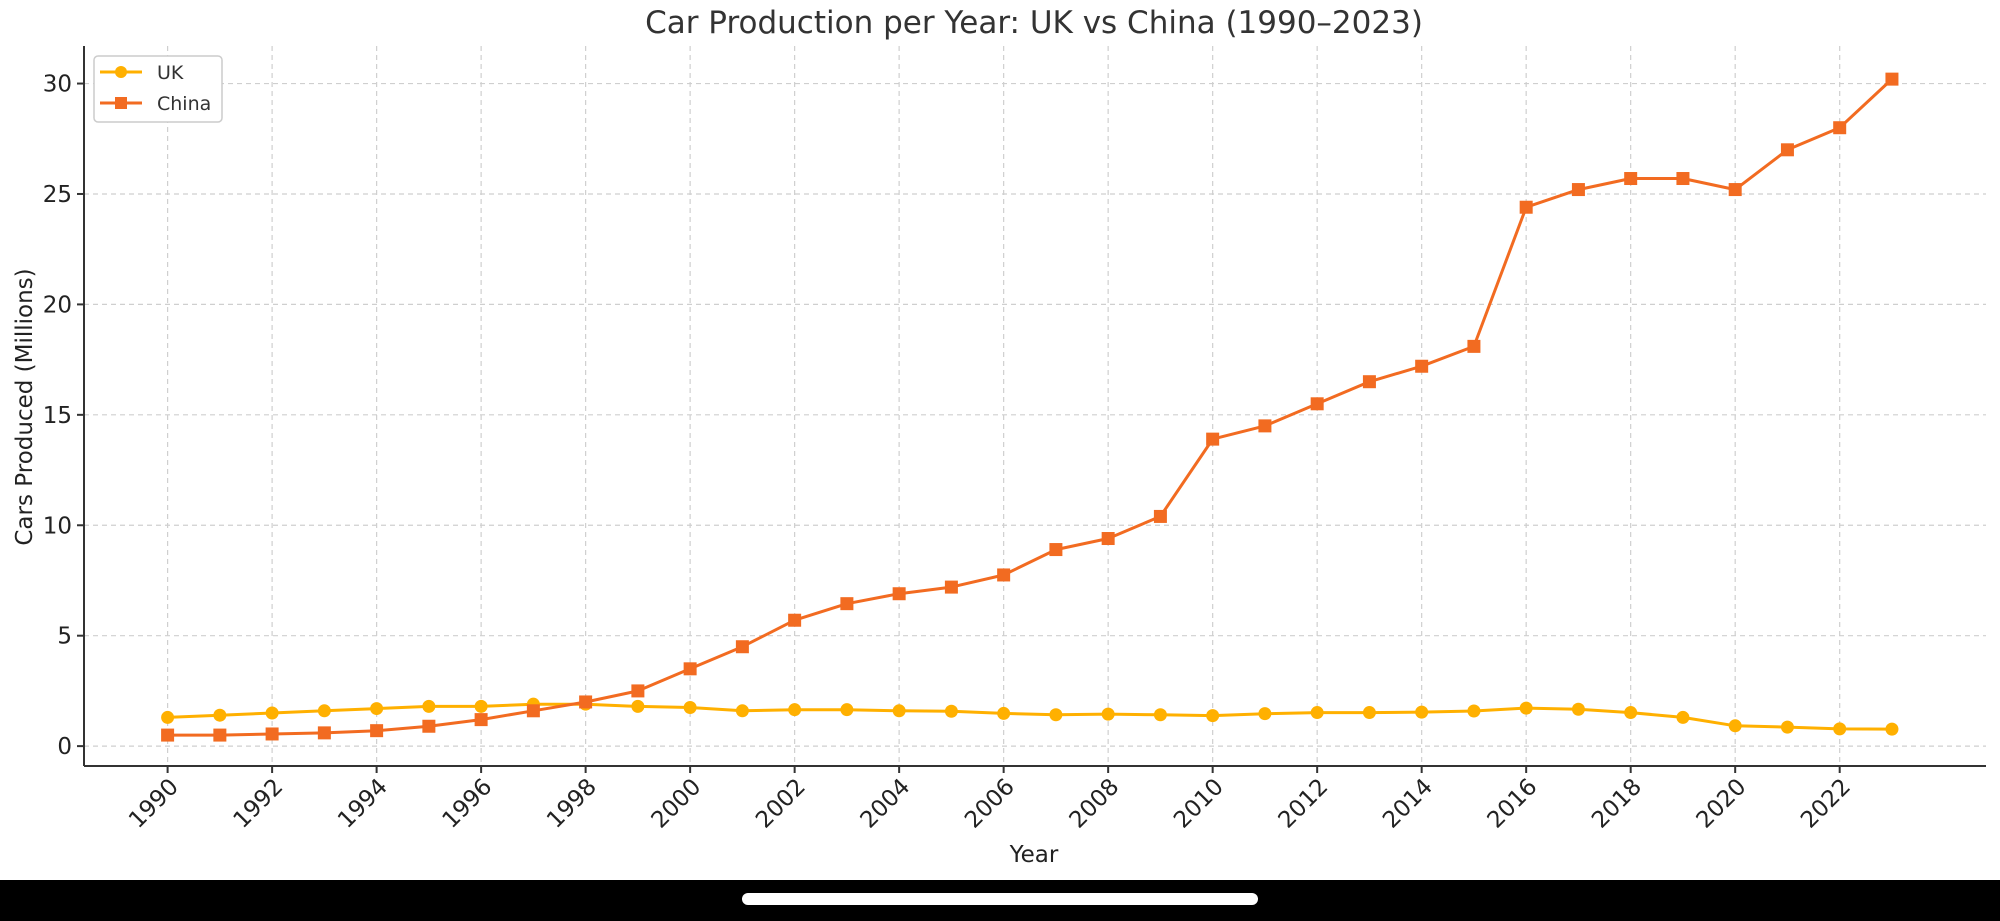 This screenshot has width=2000, height=921. What do you see at coordinates (363, 804) in the screenshot?
I see `x-tick-label: 1994` at bounding box center [363, 804].